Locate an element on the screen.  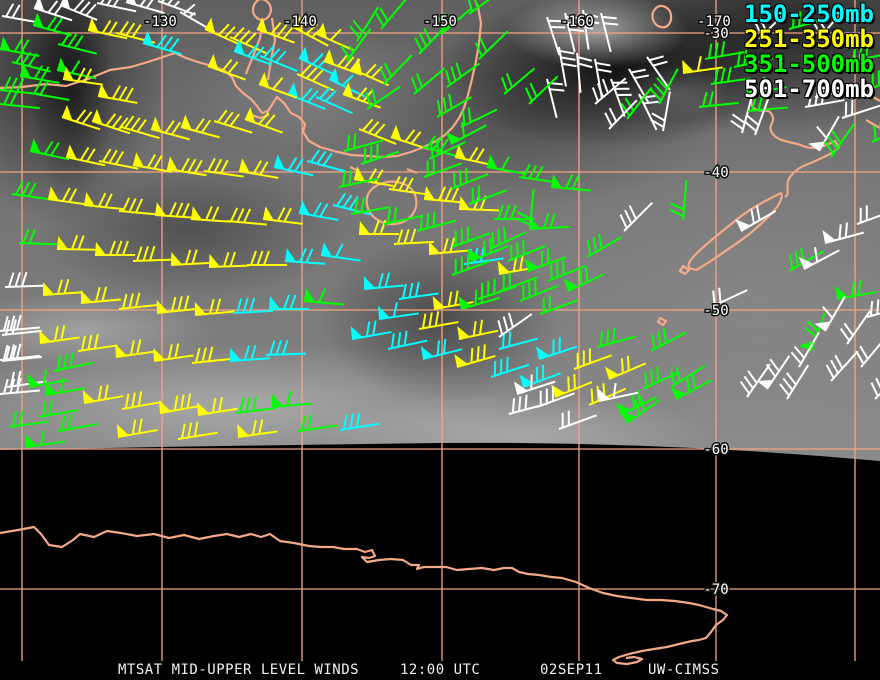
parallel-label: -60 is located at coordinates (715, 450).